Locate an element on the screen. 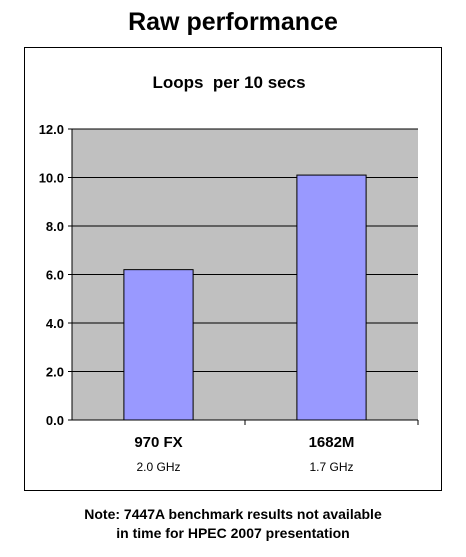  y-tick-label: 6.0 is located at coordinates (55, 275).